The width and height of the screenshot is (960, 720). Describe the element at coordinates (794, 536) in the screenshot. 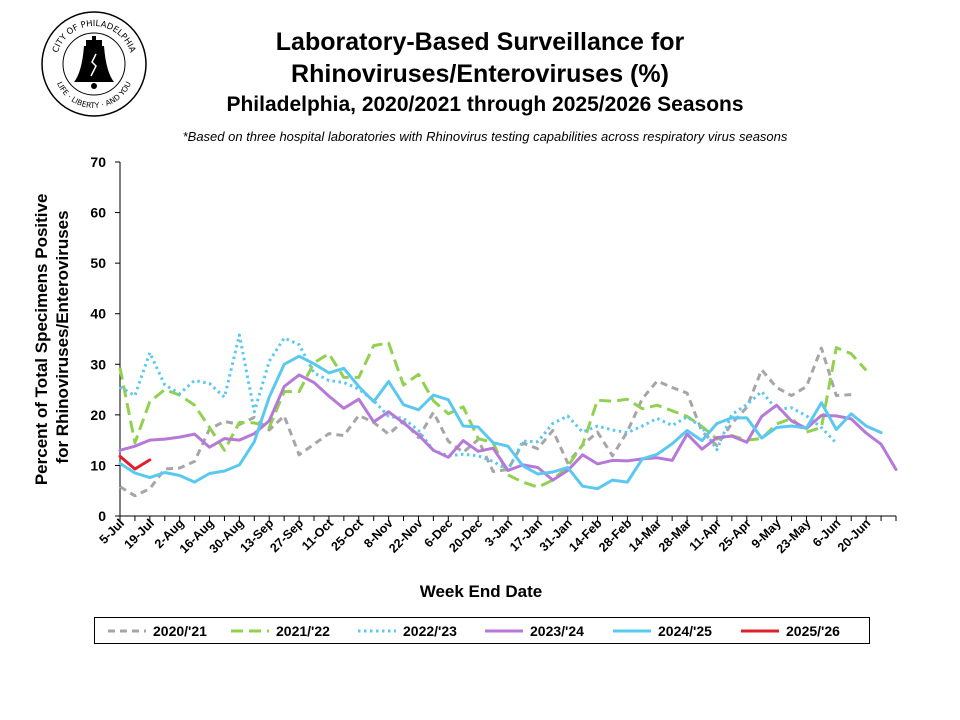

I see `x-tick-label: 23-May` at that location.